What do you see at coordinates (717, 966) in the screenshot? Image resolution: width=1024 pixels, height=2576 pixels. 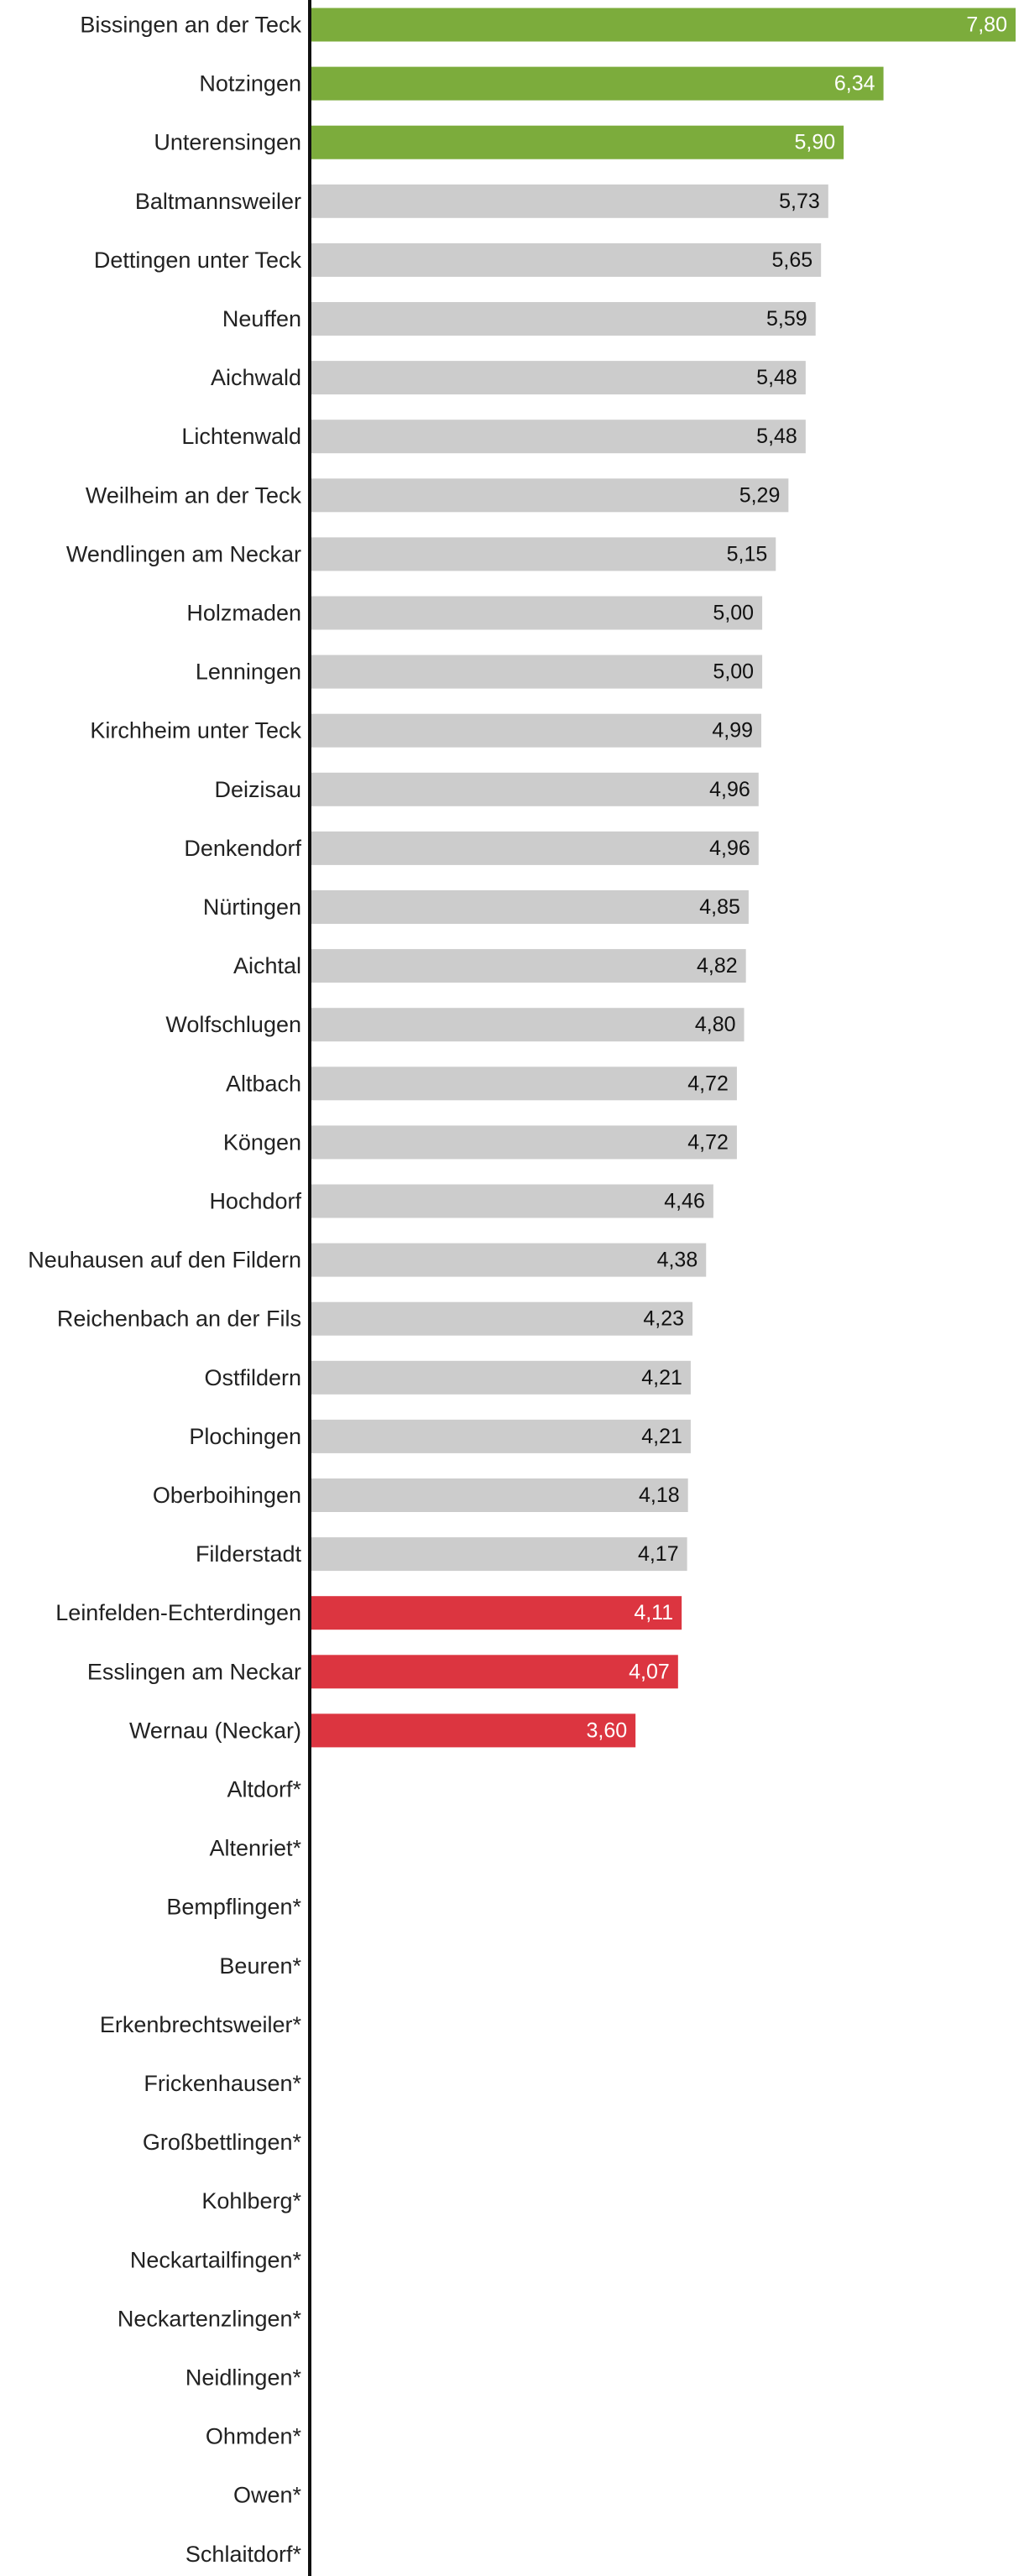 I see `value-label: 4,82` at bounding box center [717, 966].